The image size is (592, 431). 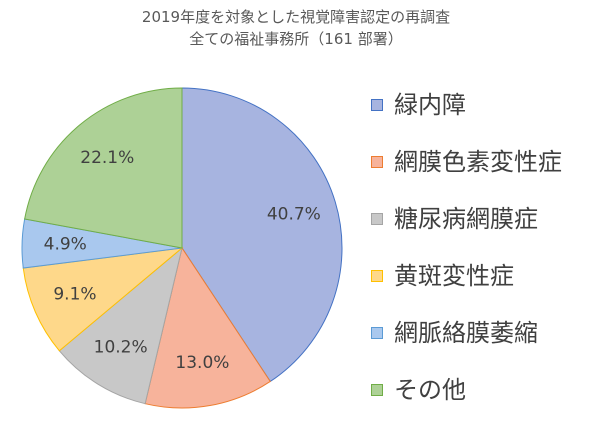 I want to click on legend-label-retinitis-pigmentosa: 網膜色素変性症, so click(x=478, y=162).